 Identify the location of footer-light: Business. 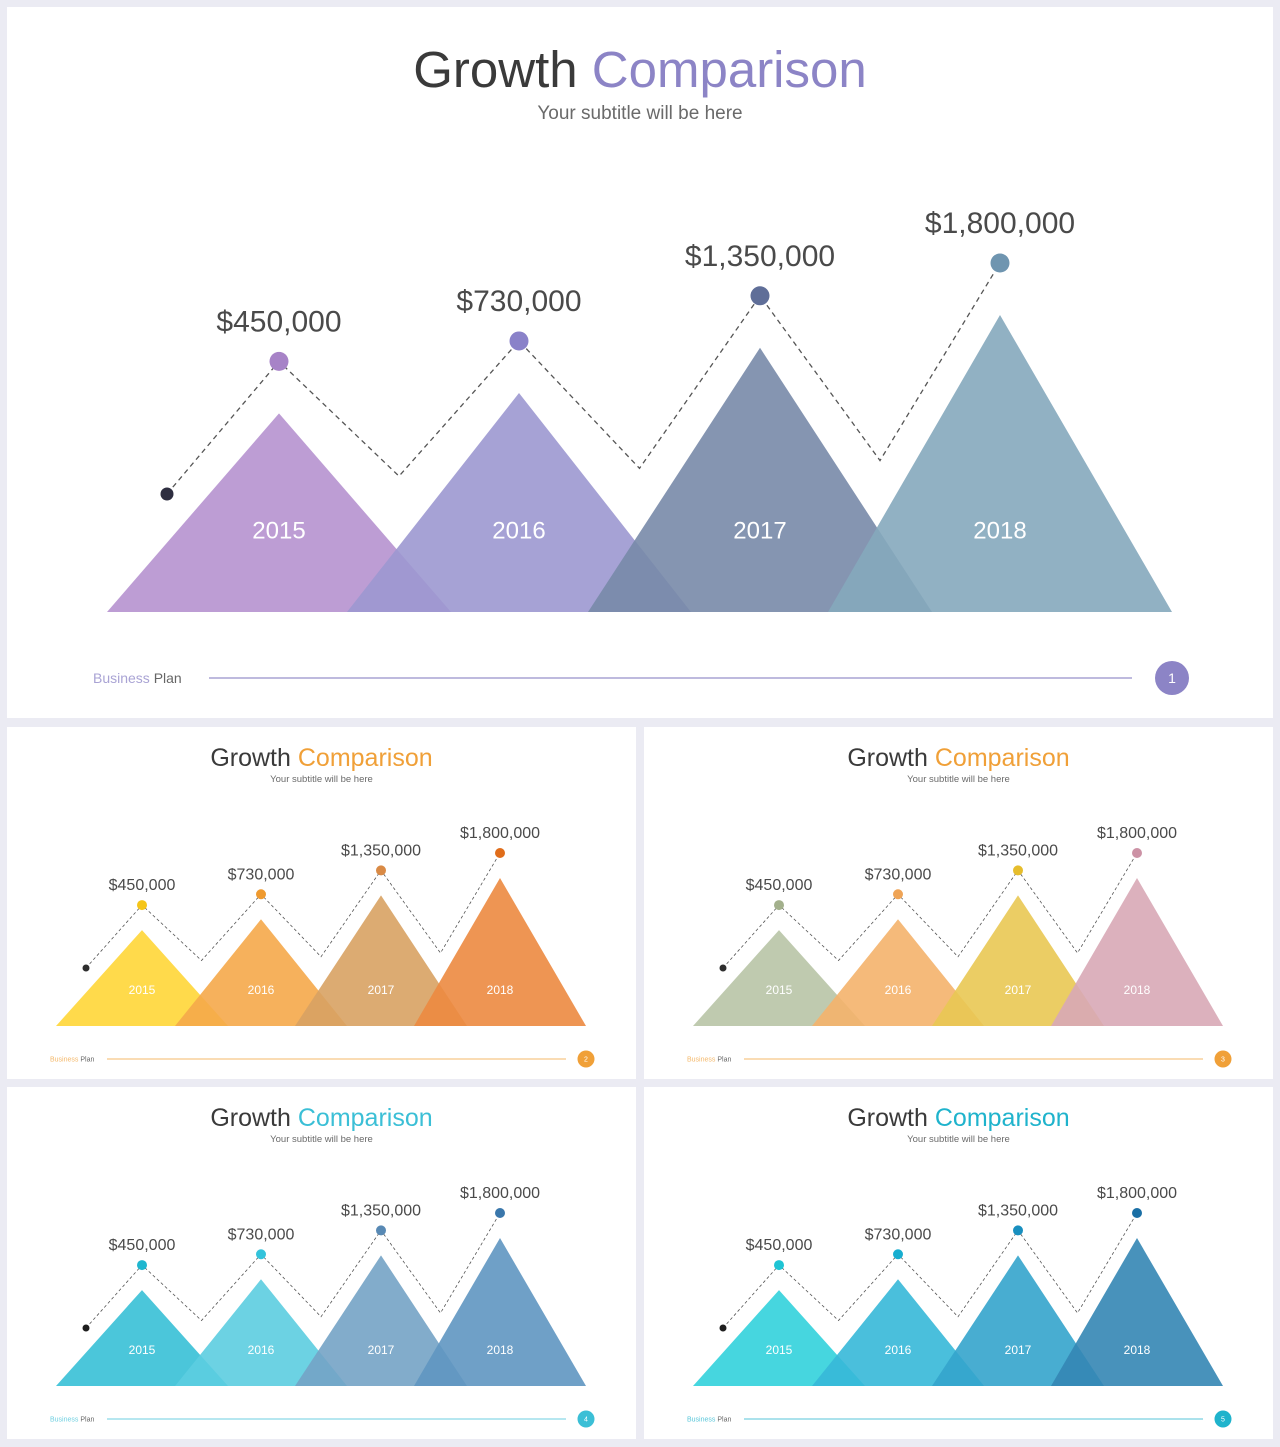
(64, 1419).